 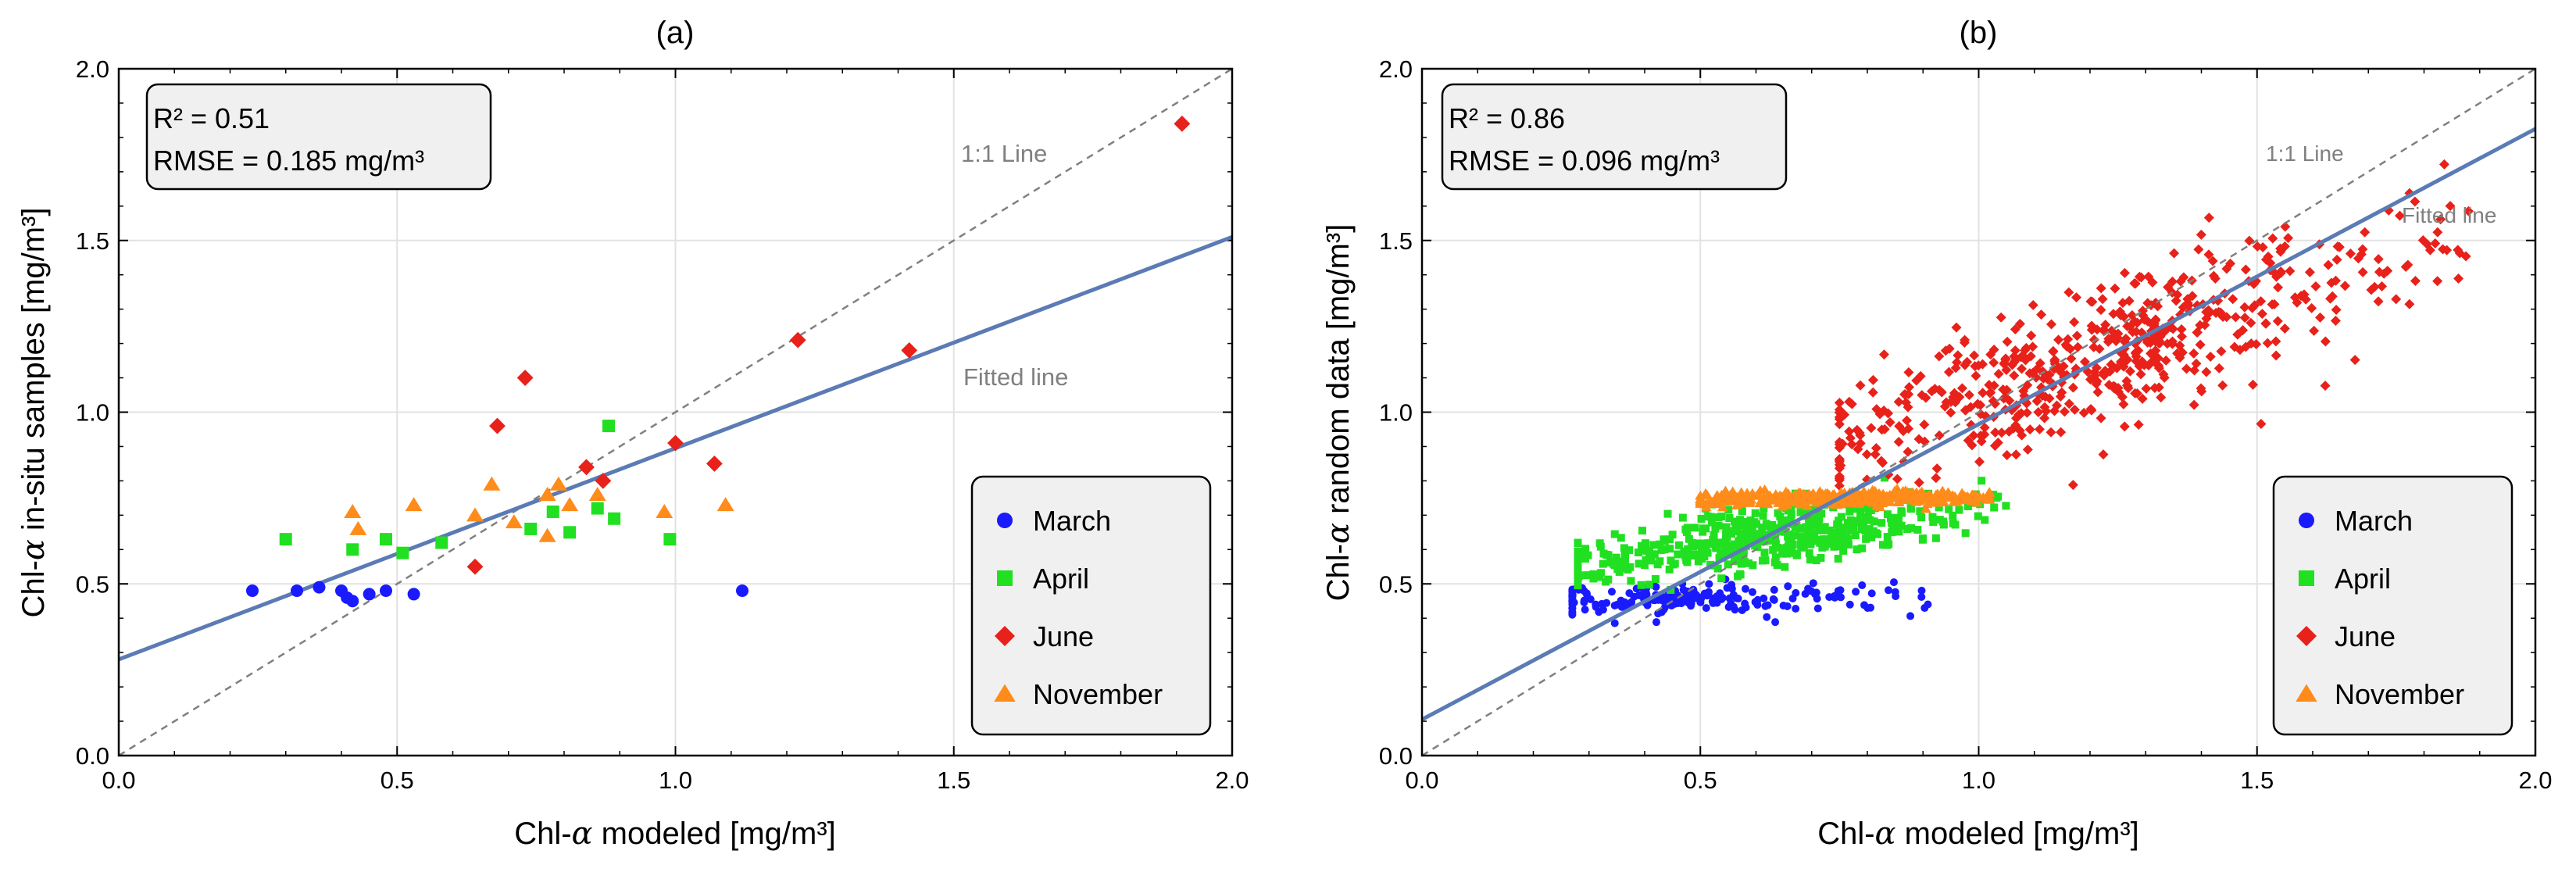 What do you see at coordinates (1232, 781) in the screenshot?
I see `x-tick-label: 2.0` at bounding box center [1232, 781].